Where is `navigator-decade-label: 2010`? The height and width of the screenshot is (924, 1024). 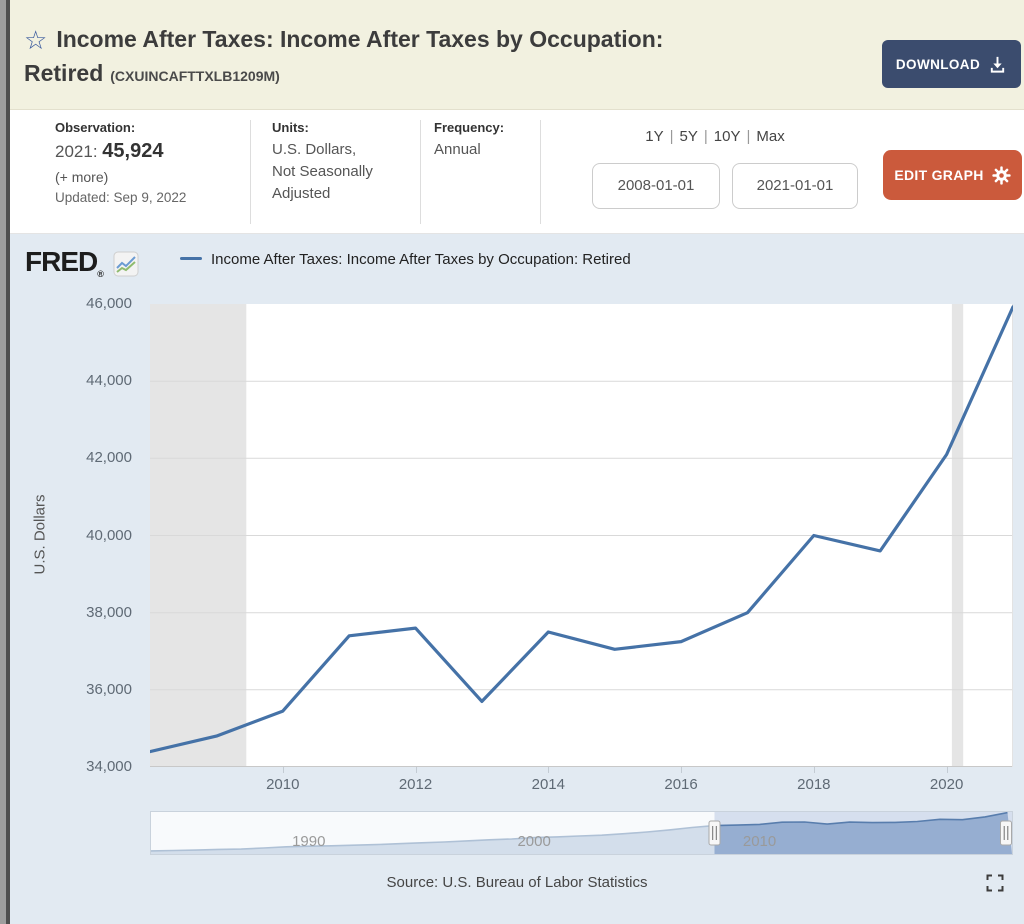
navigator-decade-label: 2010 is located at coordinates (759, 841).